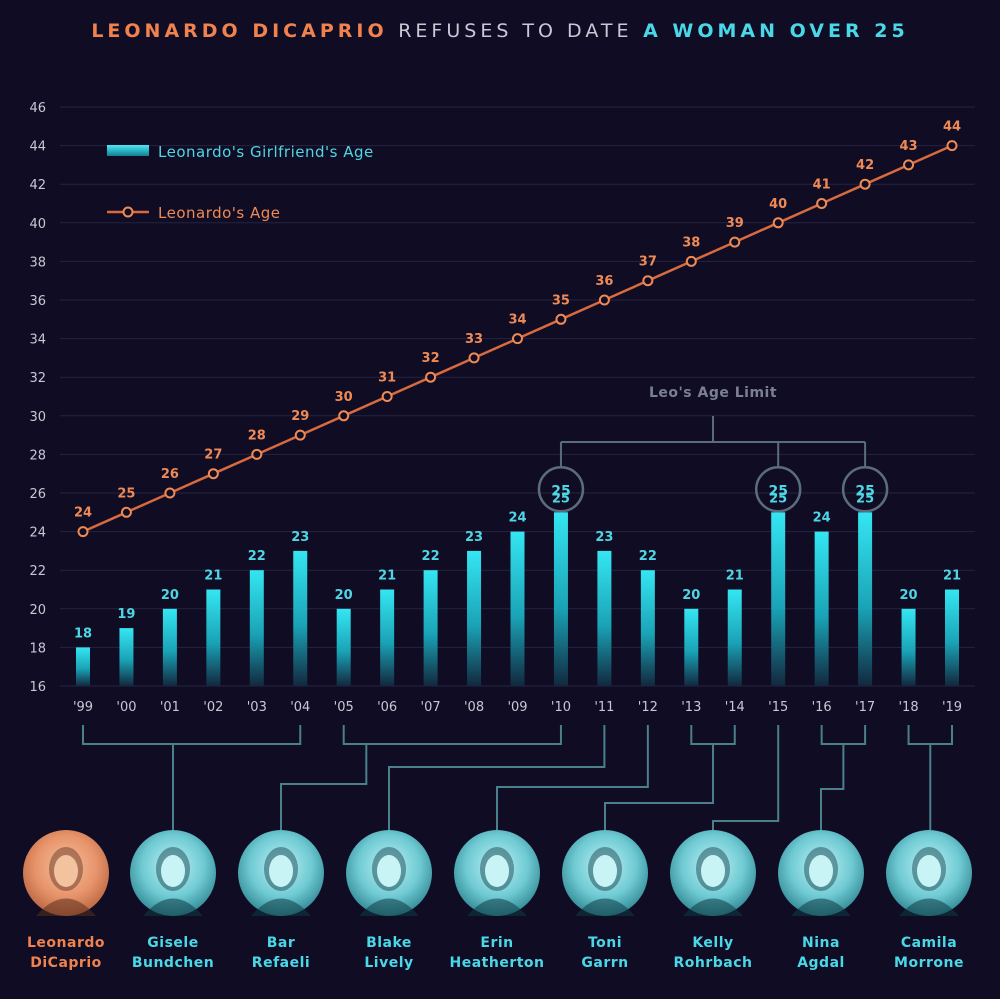  I want to click on person-name-line1: Nina, so click(821, 943).